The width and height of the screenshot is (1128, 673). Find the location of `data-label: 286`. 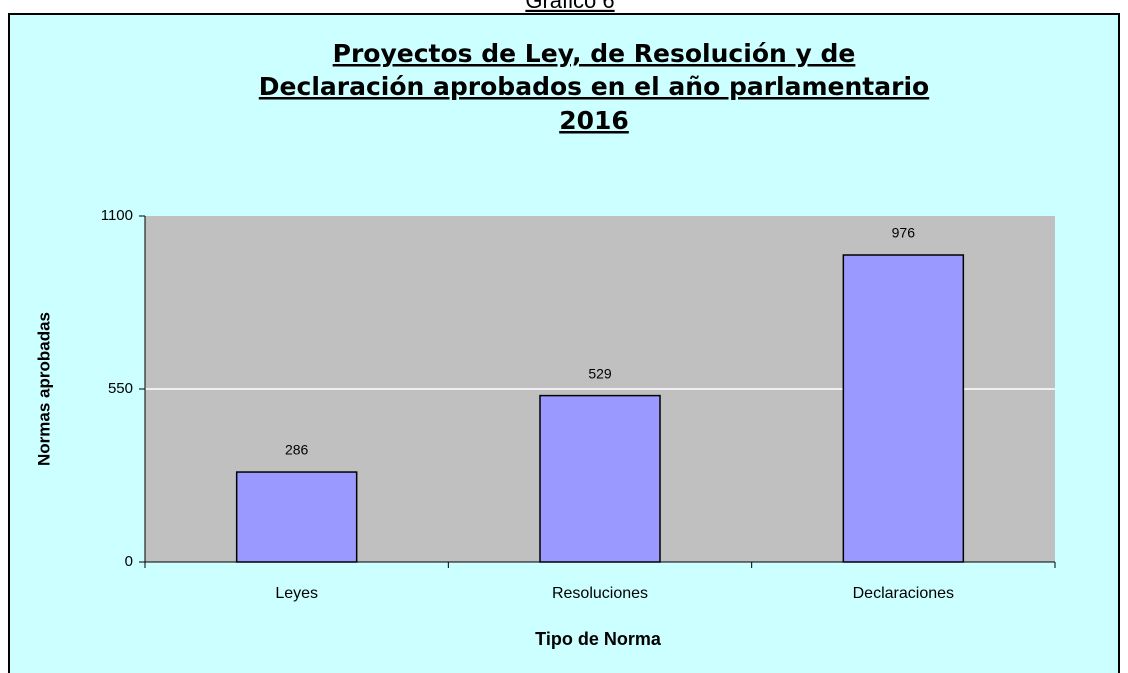

data-label: 286 is located at coordinates (297, 450).